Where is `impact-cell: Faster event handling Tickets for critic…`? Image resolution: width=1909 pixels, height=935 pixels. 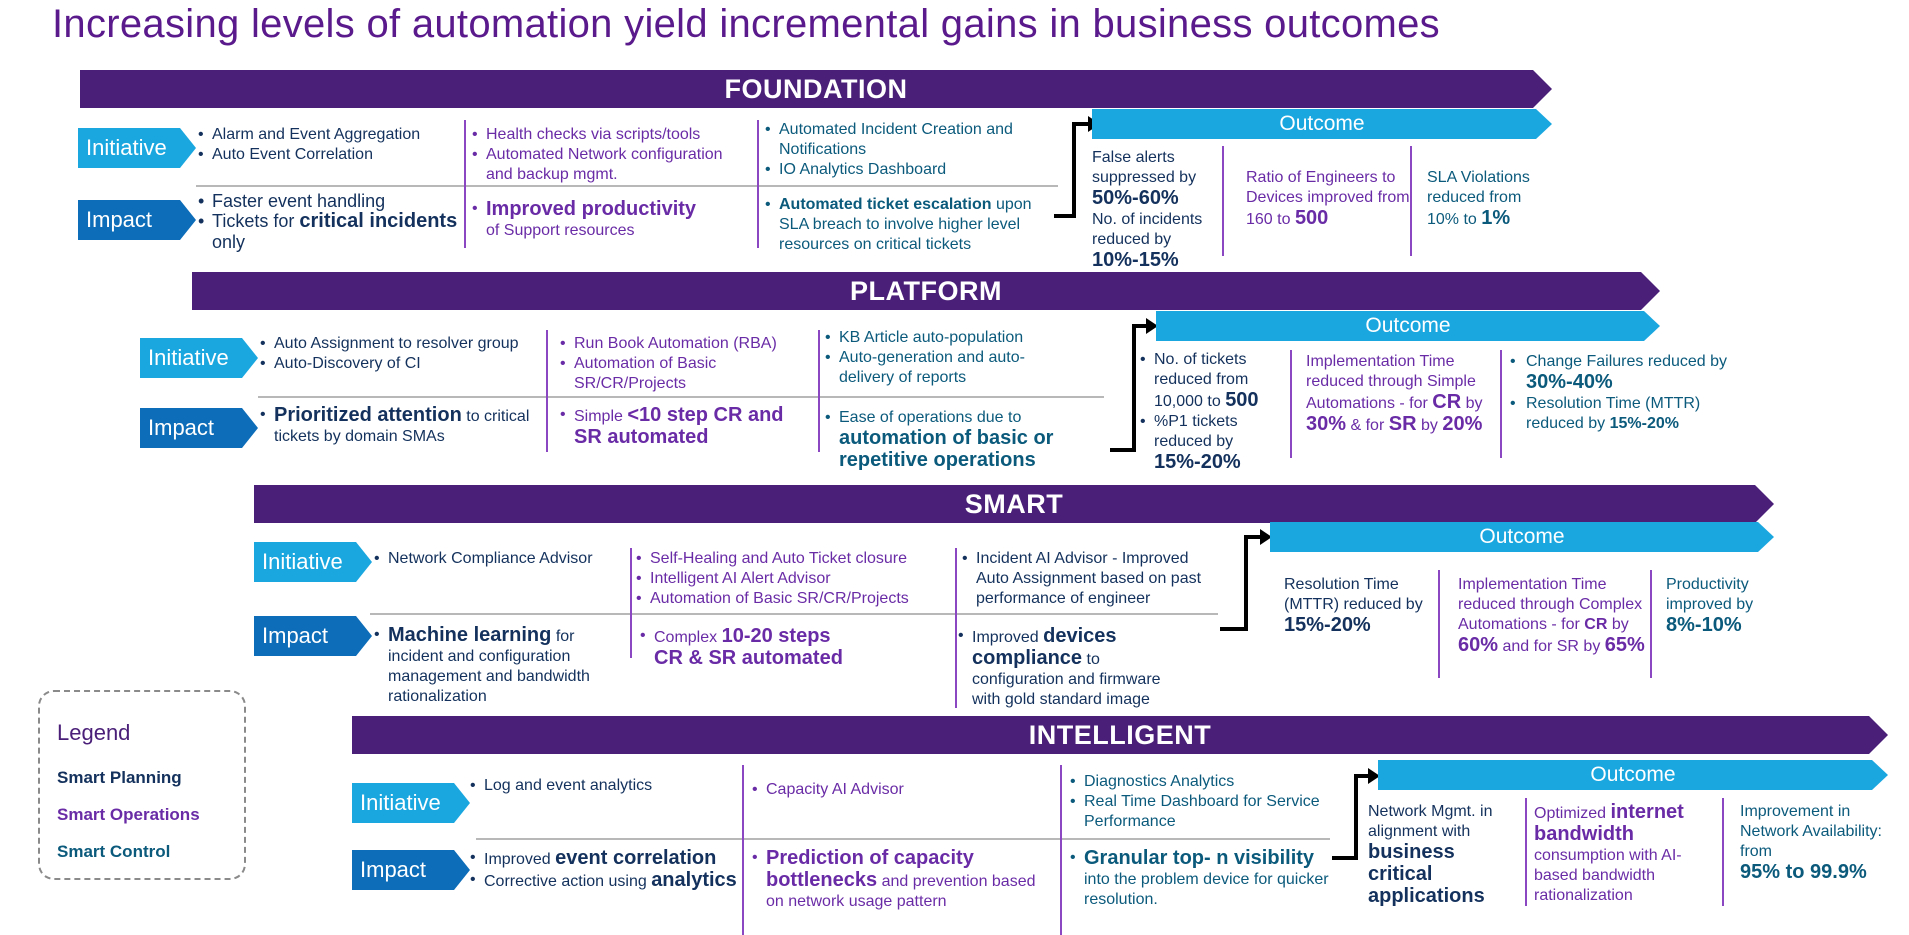
impact-cell: Faster event handling Tickets for critic… is located at coordinates (328, 221).